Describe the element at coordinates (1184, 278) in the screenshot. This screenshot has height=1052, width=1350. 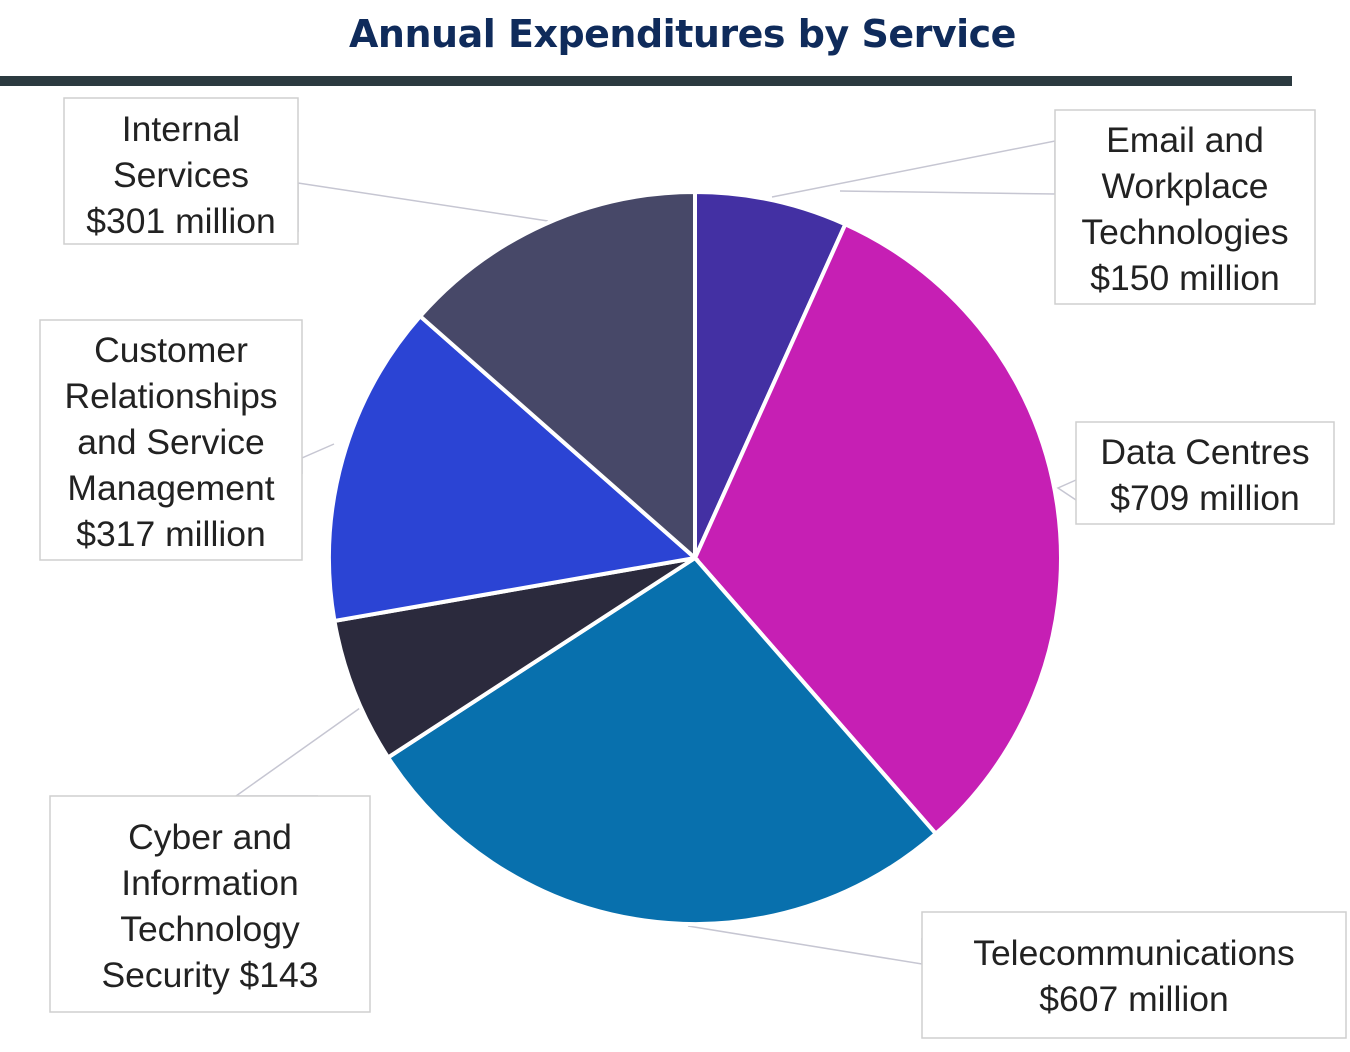
I see `data-label-line: $150 million` at that location.